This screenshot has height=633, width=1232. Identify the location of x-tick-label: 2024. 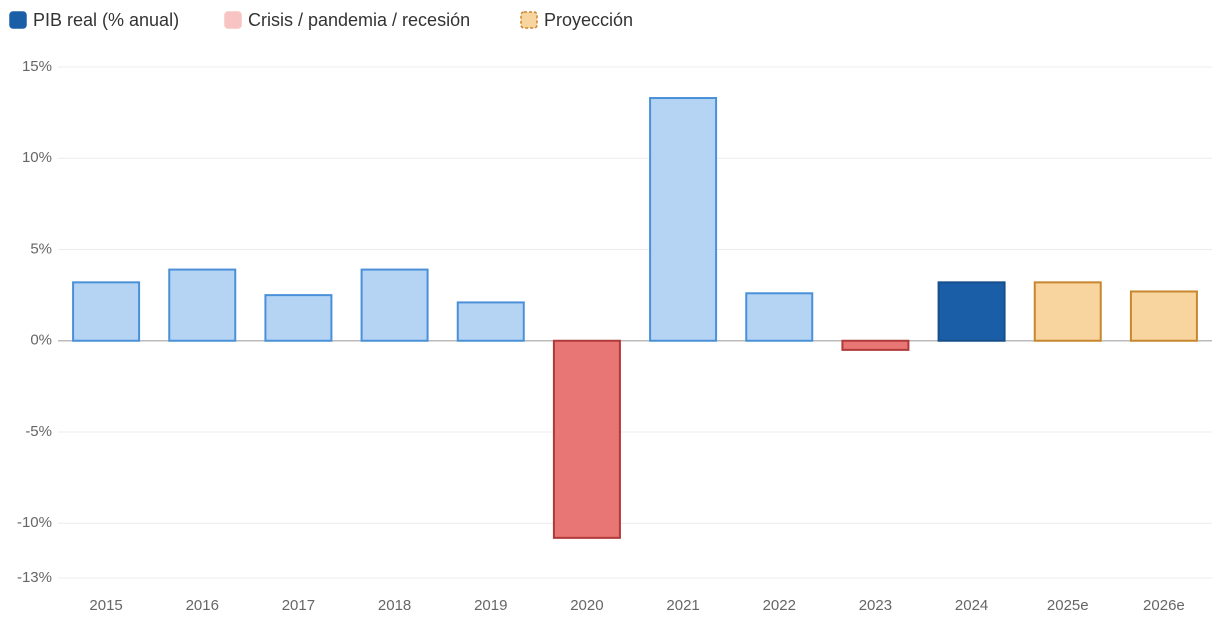
(971, 605).